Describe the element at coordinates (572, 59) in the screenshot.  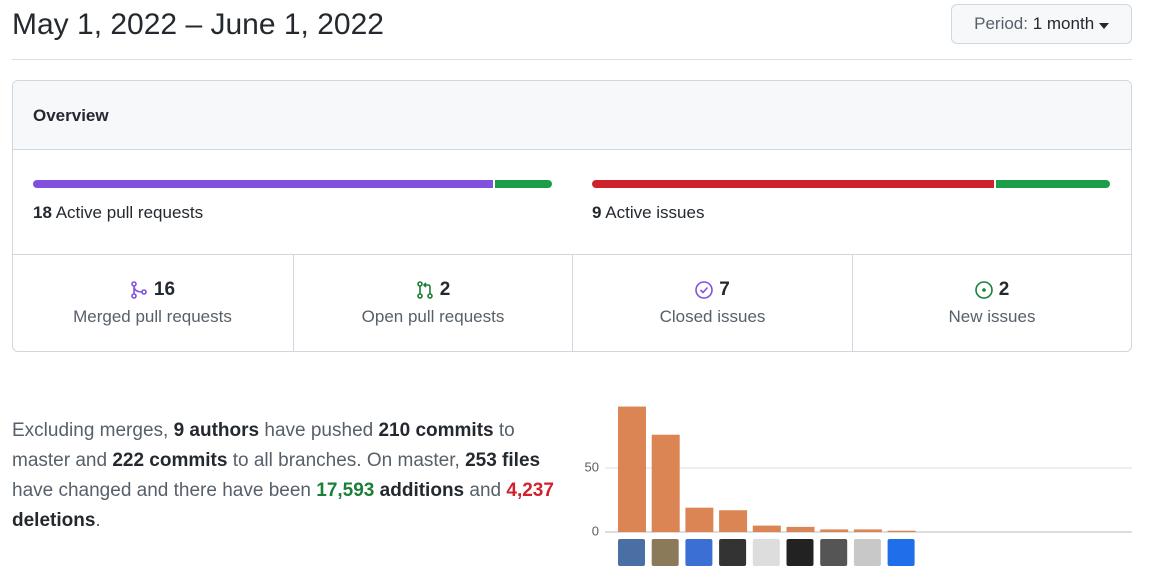
I see `separator` at that location.